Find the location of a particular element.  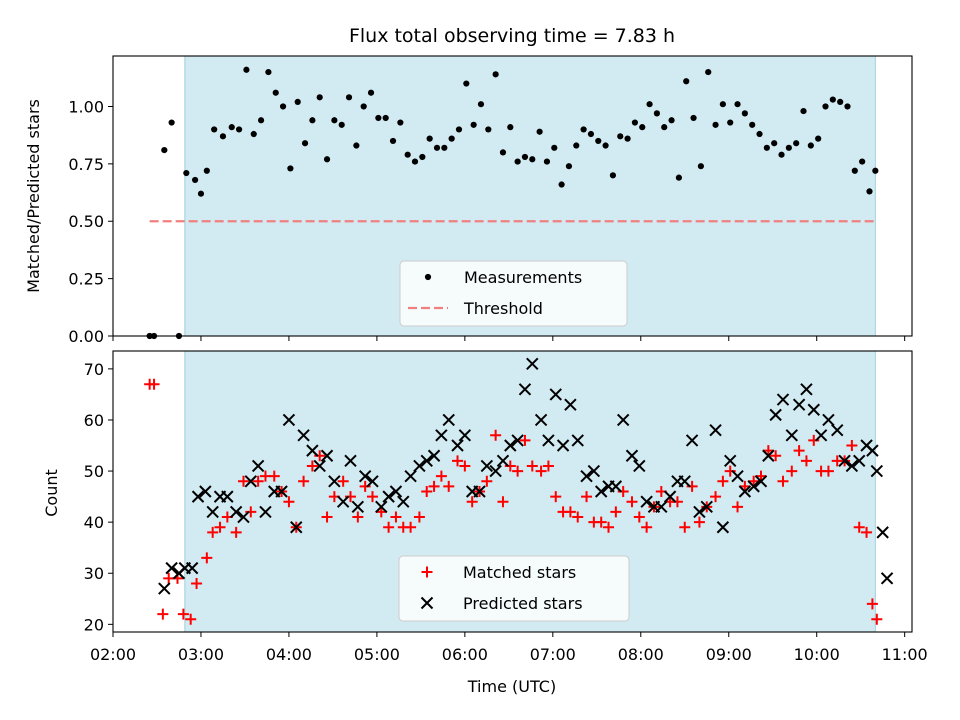

y-tick-label: 0.75 is located at coordinates (86, 164).